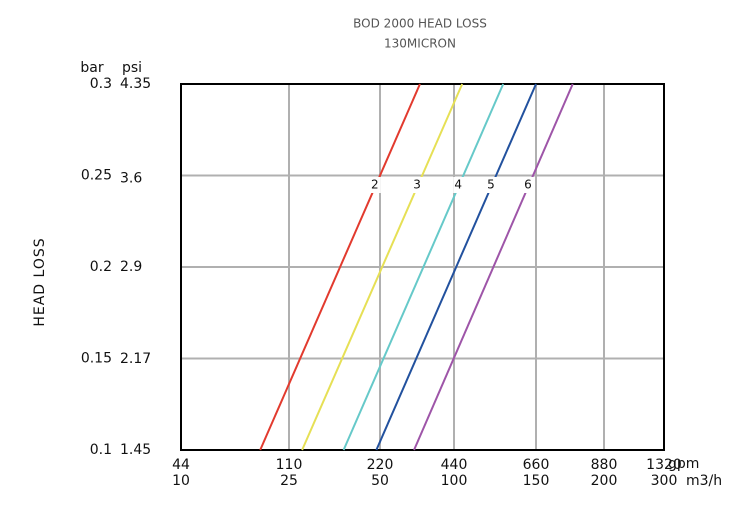 The height and width of the screenshot is (510, 754). Describe the element at coordinates (380, 465) in the screenshot. I see `x2-tick-label: 220` at that location.